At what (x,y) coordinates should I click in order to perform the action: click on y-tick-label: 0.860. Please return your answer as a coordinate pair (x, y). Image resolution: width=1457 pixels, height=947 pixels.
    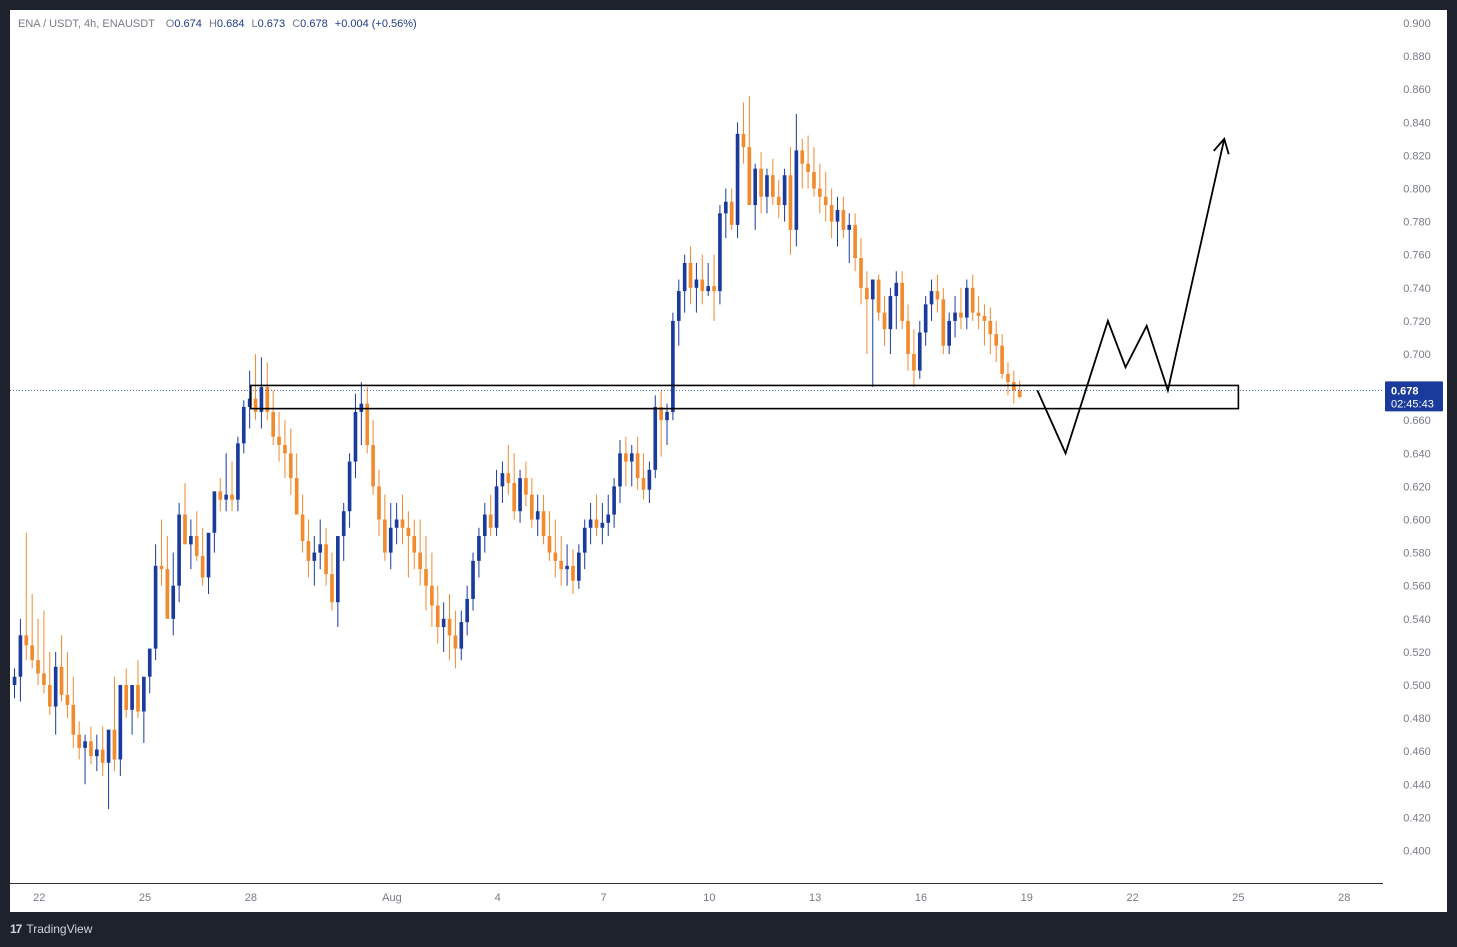
    Looking at the image, I should click on (1417, 90).